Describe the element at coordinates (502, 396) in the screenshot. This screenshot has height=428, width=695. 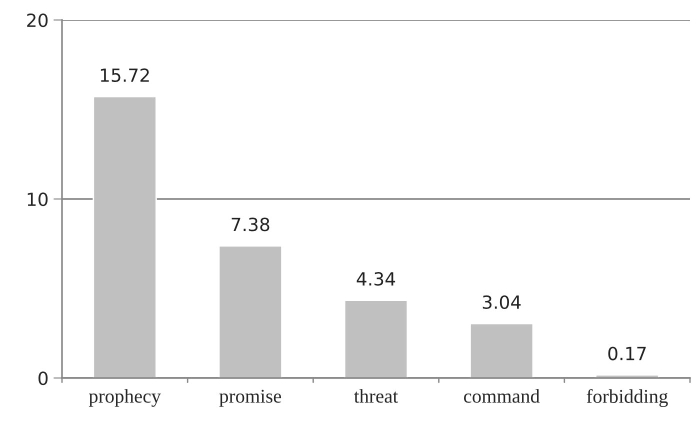
I see `x-tick-label: command` at that location.